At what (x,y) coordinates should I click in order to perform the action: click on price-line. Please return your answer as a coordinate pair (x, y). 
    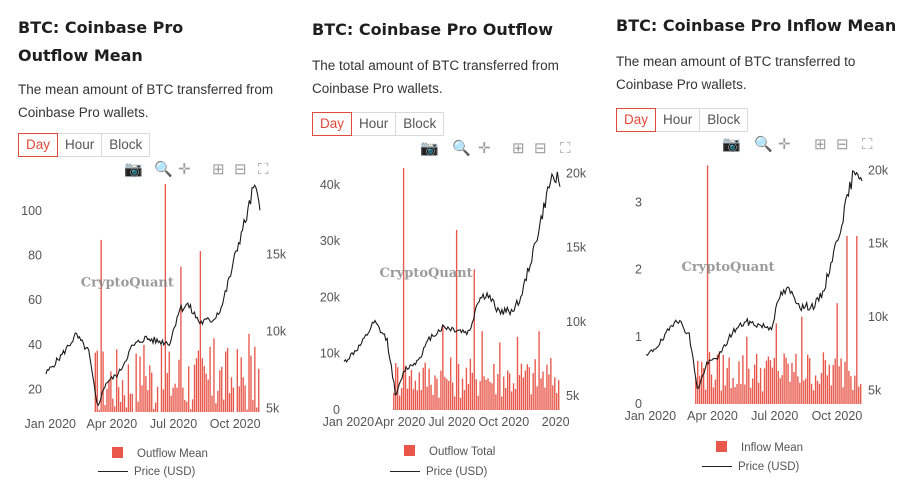
    Looking at the image, I should click on (754, 279).